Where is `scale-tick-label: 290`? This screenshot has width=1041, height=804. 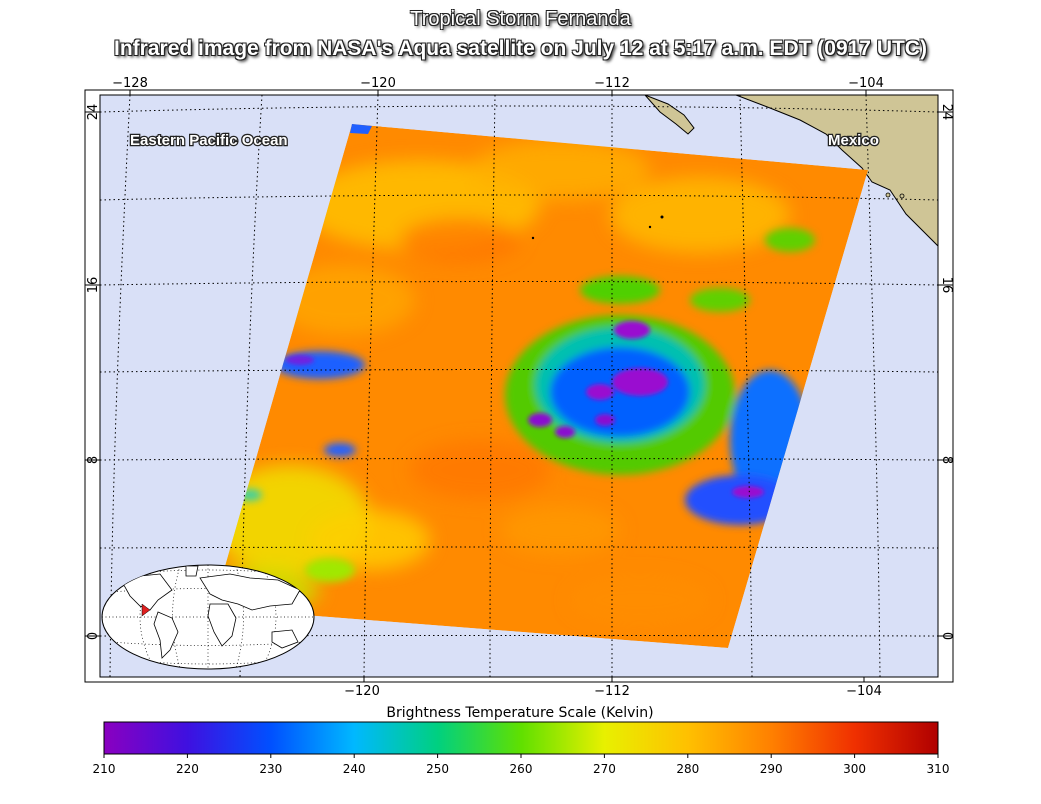 scale-tick-label: 290 is located at coordinates (771, 769).